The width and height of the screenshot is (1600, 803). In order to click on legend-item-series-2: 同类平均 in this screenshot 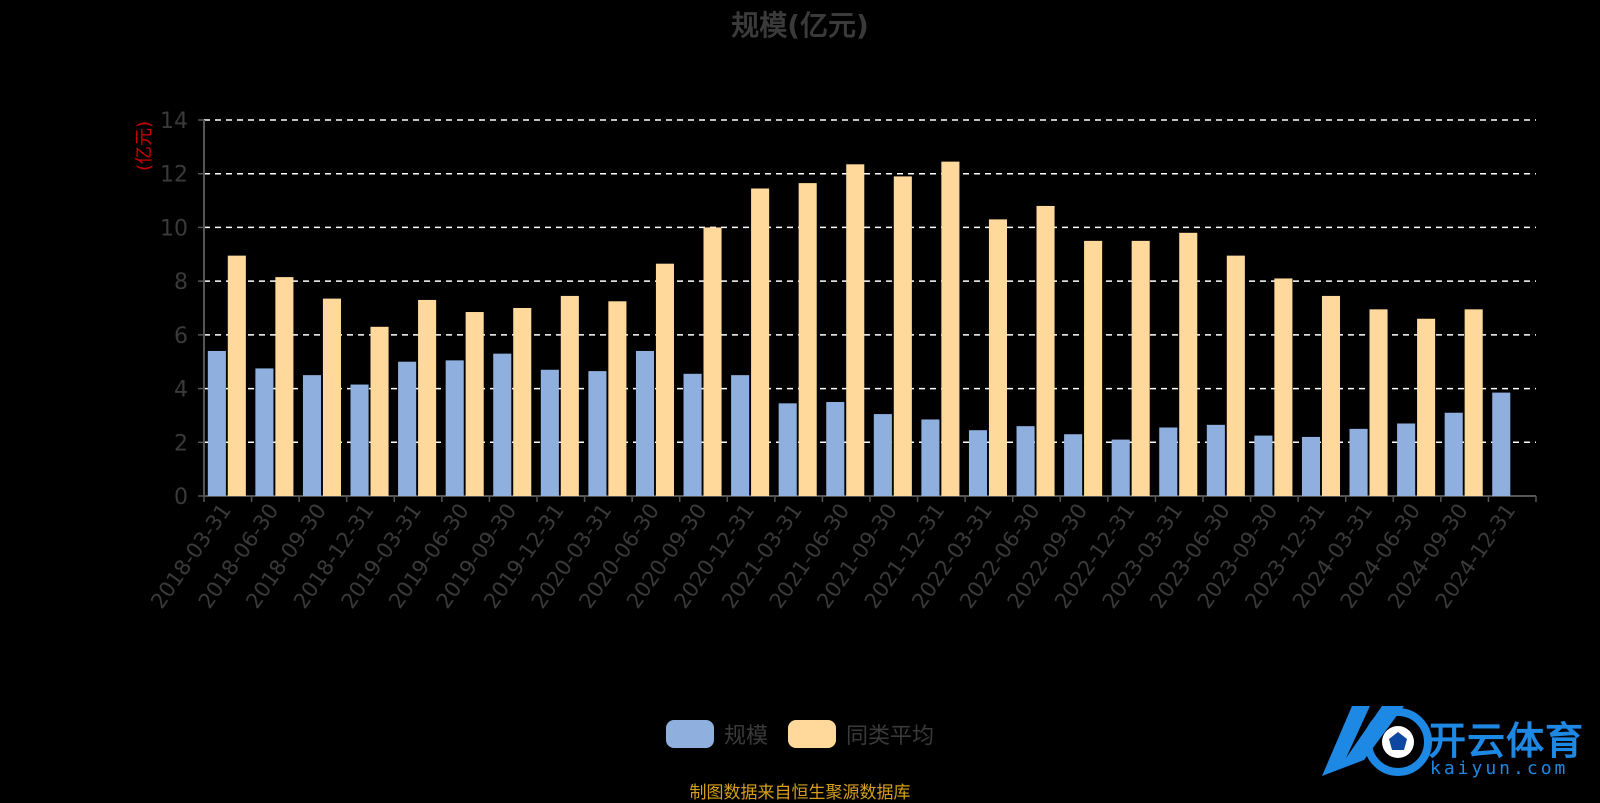, I will do `click(861, 734)`.